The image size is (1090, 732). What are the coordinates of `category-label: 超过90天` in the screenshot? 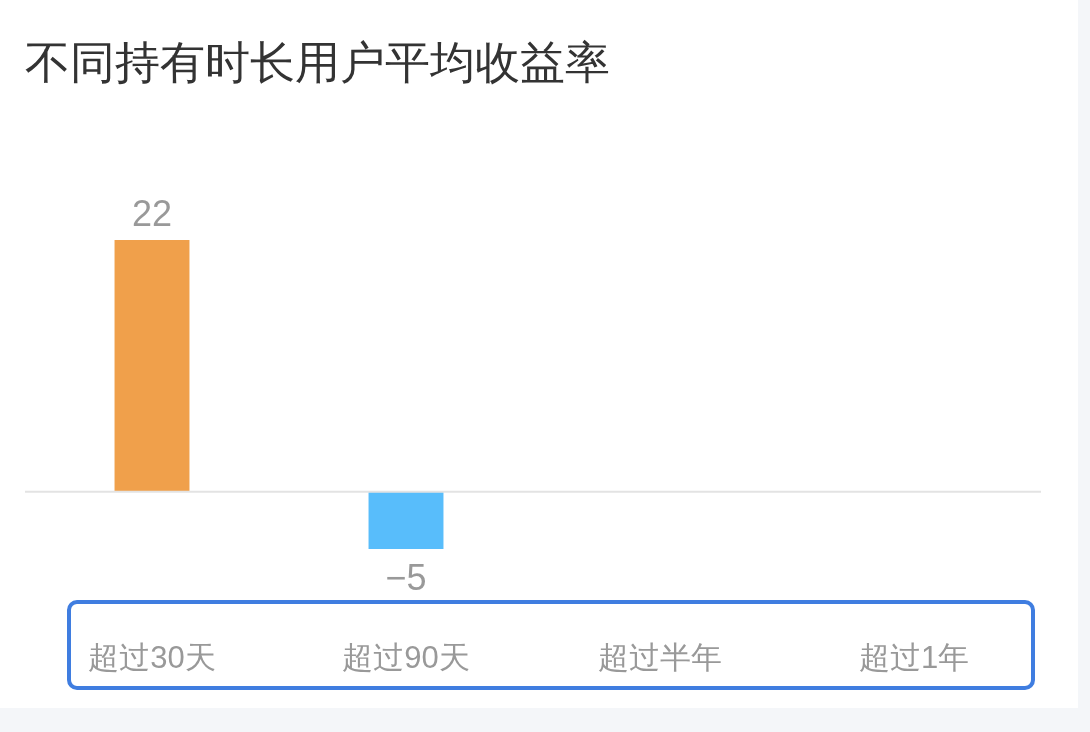 It's located at (406, 657).